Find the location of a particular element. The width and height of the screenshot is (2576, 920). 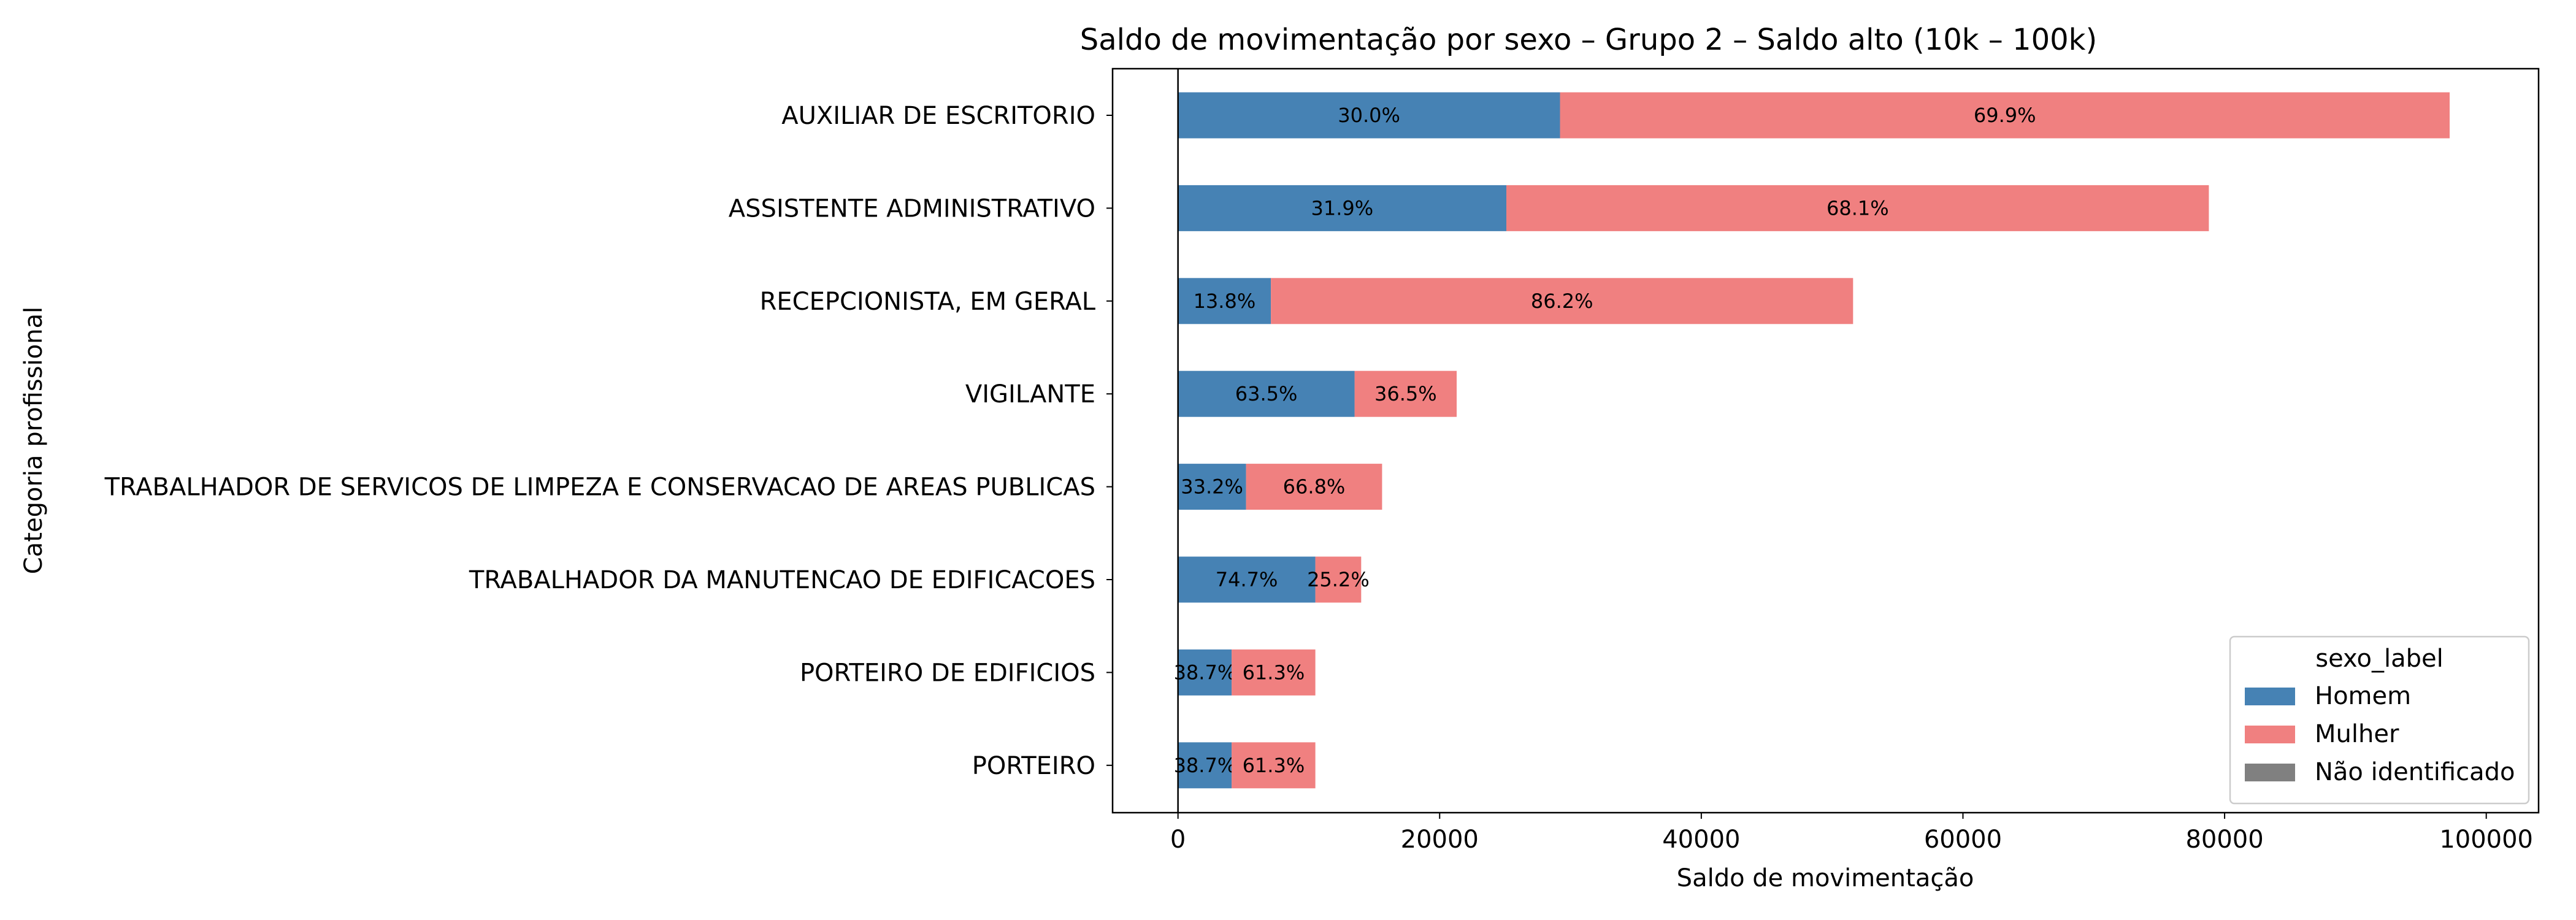

bar-value-label: 13.8% is located at coordinates (1225, 301).